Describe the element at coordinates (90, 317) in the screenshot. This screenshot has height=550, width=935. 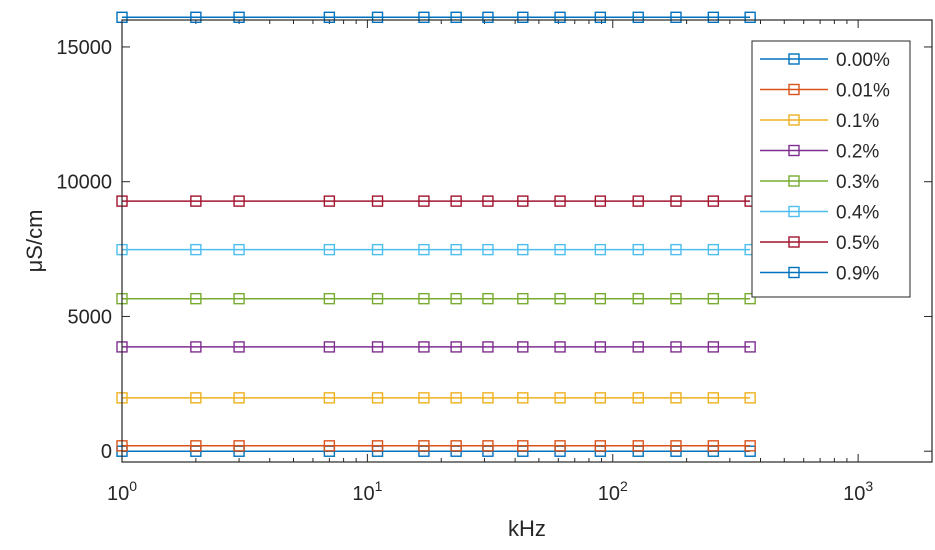
I see `y-tick-label: 5000` at that location.